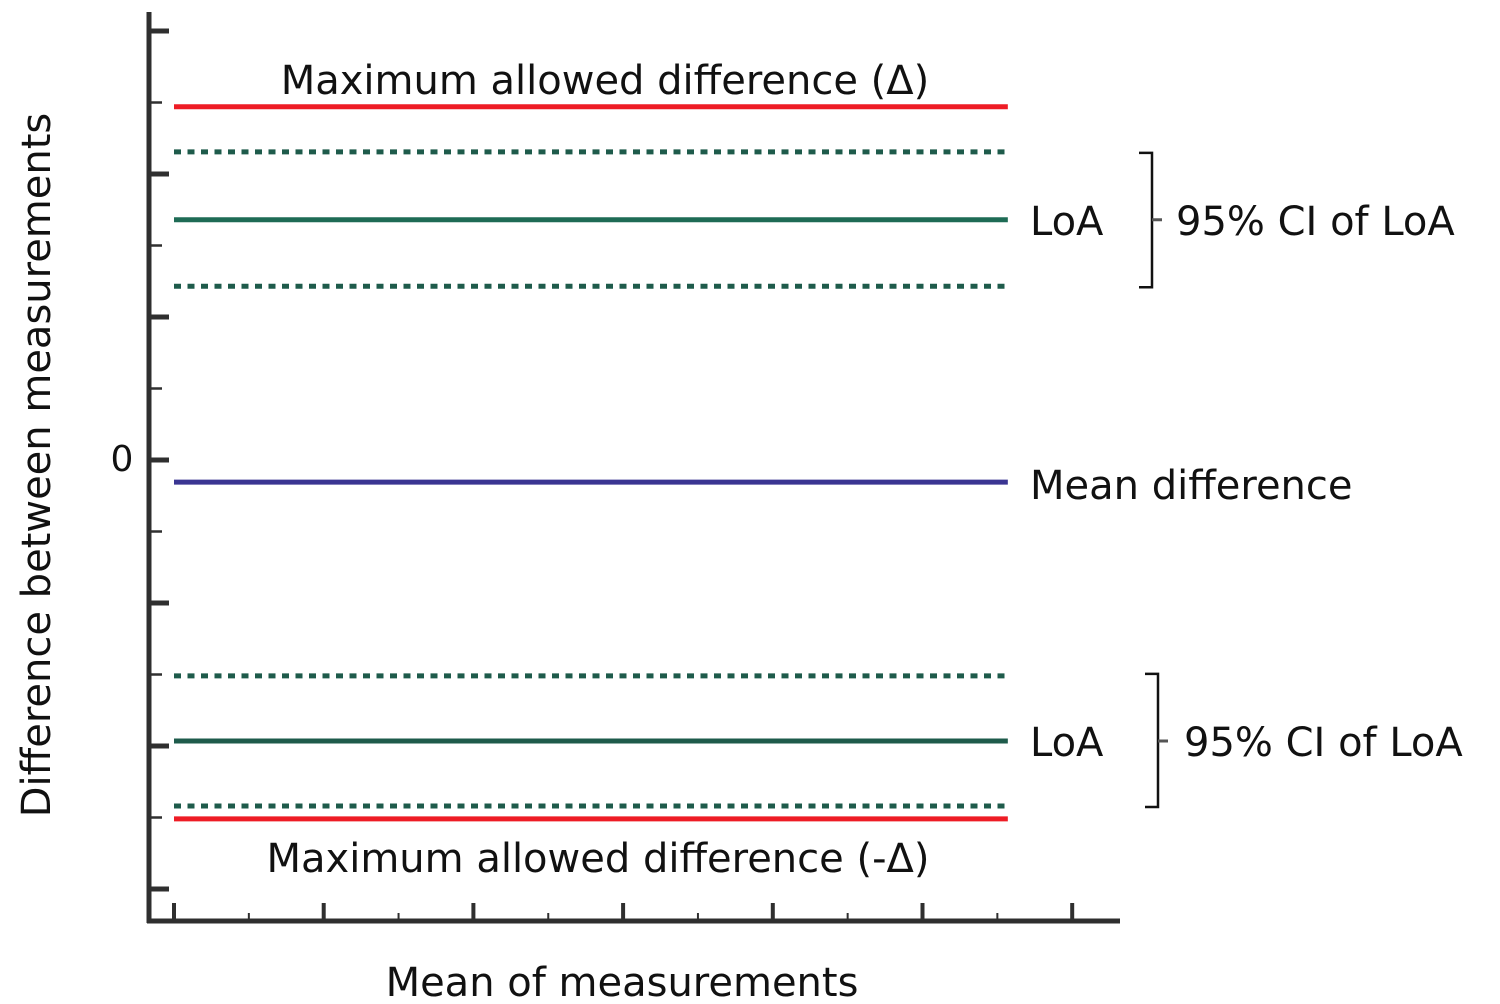 The height and width of the screenshot is (1004, 1500). Describe the element at coordinates (1067, 743) in the screenshot. I see `annotation-loa-lower: LoA` at that location.